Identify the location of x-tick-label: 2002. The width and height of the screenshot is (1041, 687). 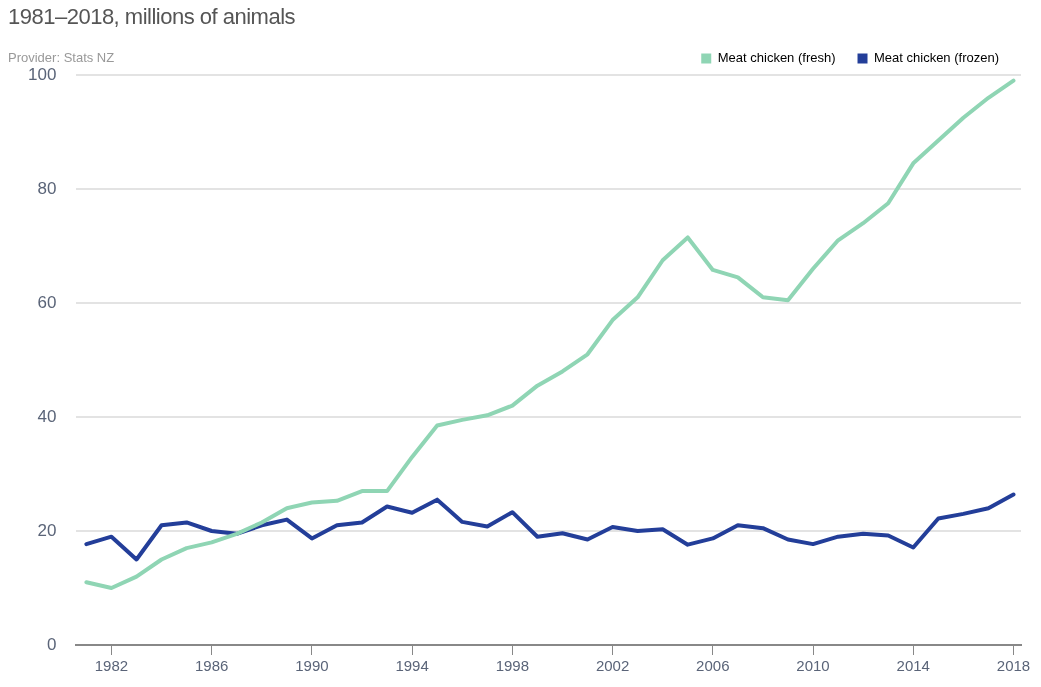
(612, 666).